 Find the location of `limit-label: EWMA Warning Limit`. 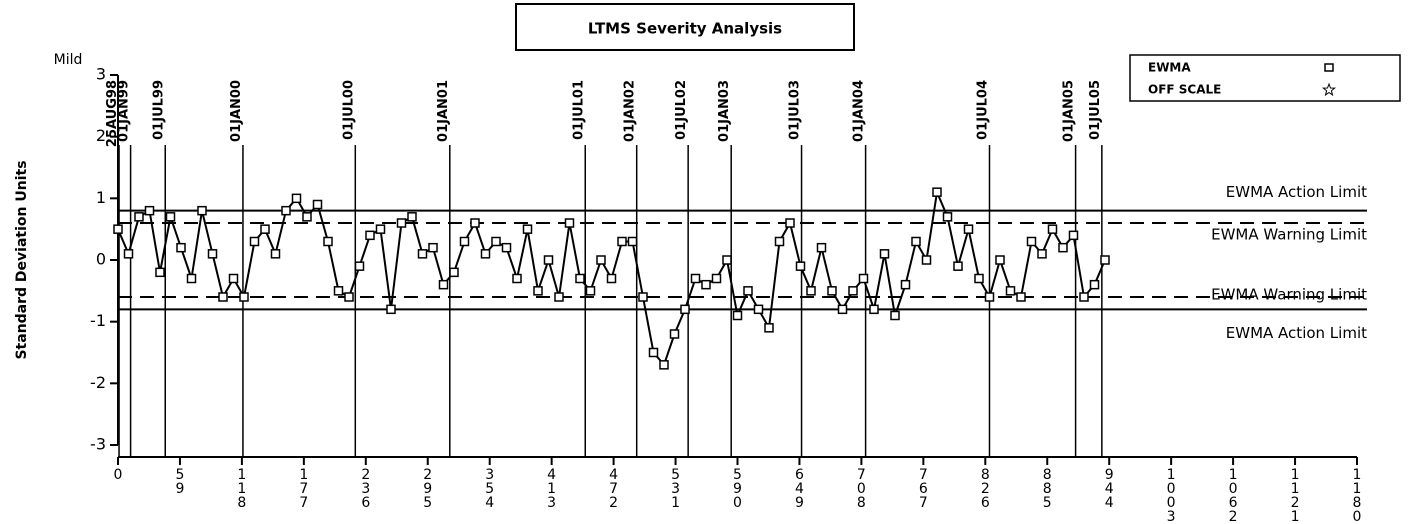

limit-label: EWMA Warning Limit is located at coordinates (1289, 295).